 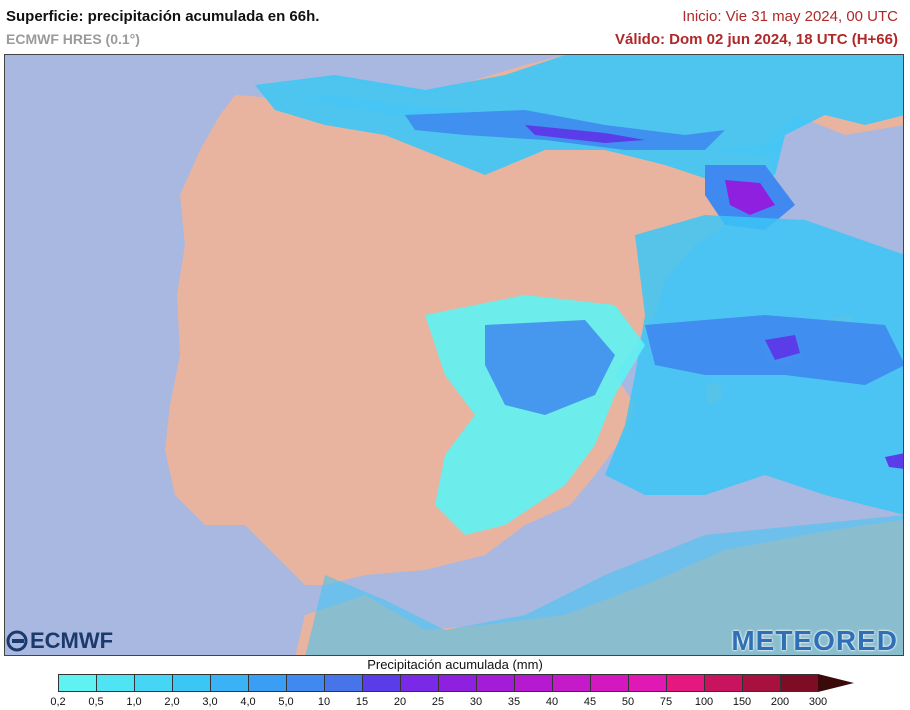 I want to click on legend-arrow, so click(x=836, y=683).